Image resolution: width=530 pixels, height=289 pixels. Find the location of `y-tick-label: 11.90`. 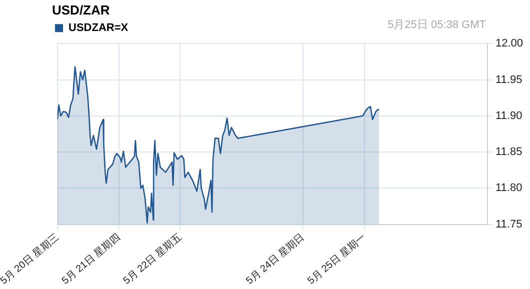

y-tick-label: 11.90 is located at coordinates (508, 116).